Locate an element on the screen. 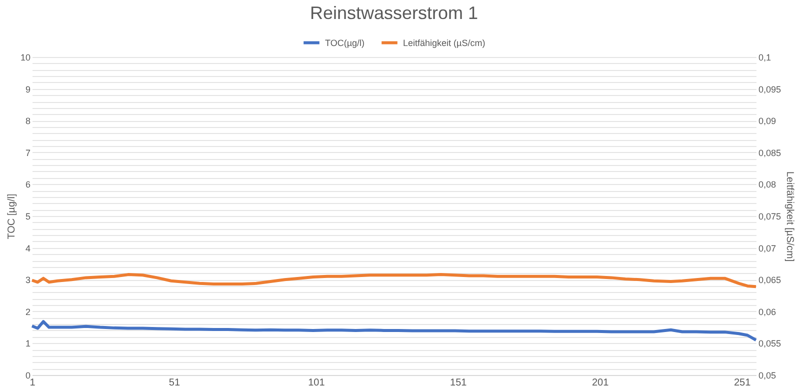  y-tick-label: 7 is located at coordinates (27, 153).